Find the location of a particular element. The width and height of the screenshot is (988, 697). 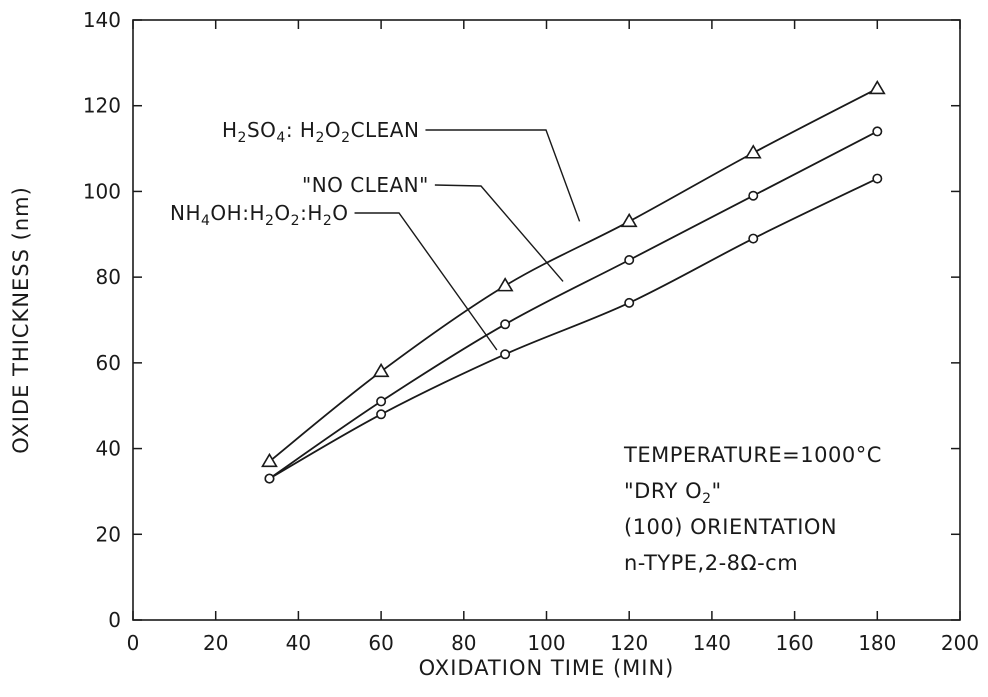

y-axis-tick-labels: 0 20 40 60 80 100 120 140 is located at coordinates (102, 320).